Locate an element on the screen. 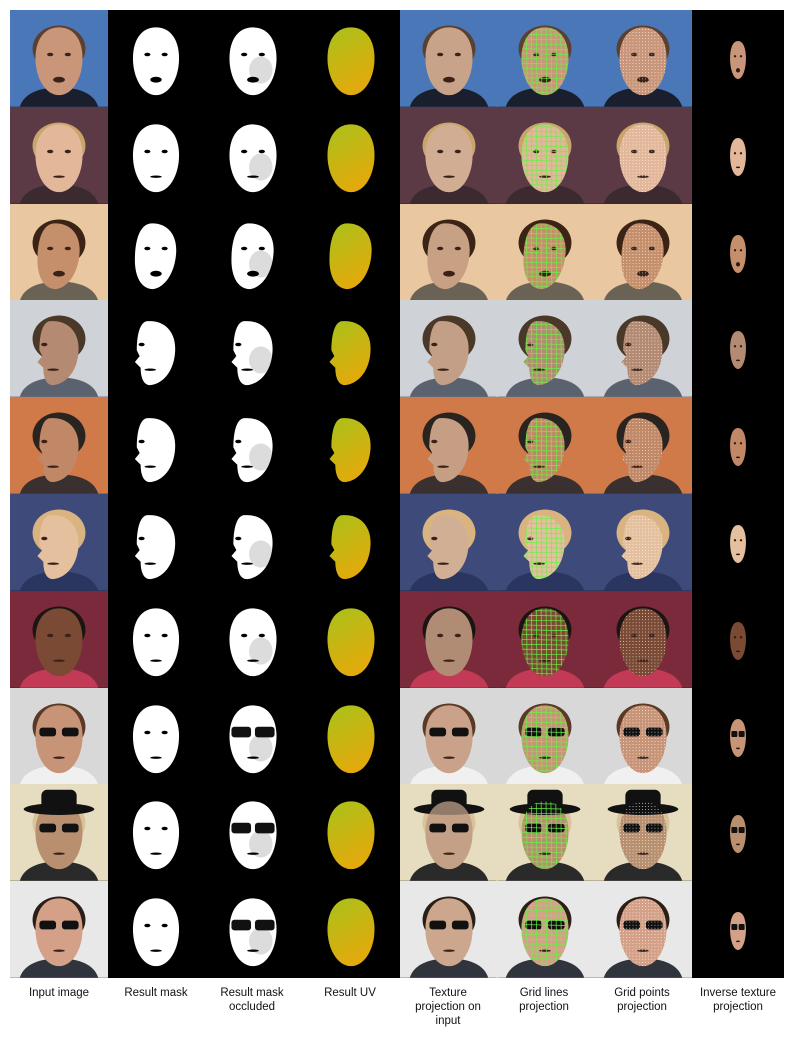 Image resolution: width=800 pixels, height=1040 pixels. column-mask-occ is located at coordinates (253, 494).